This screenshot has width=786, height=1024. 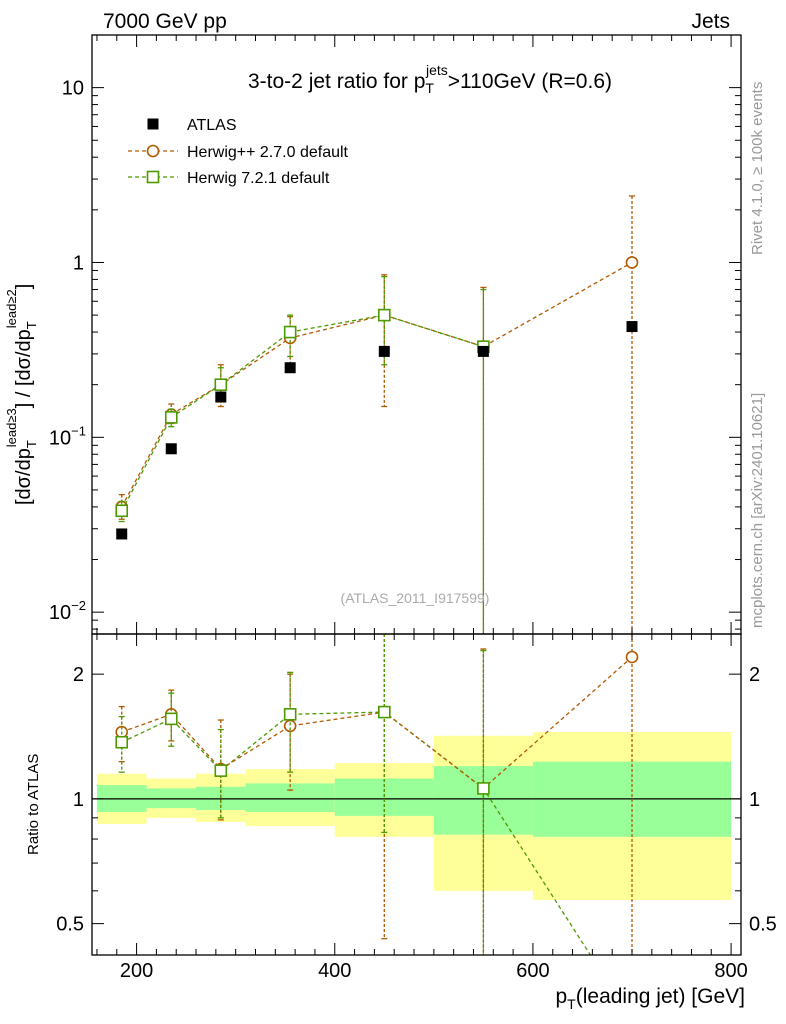 I want to click on analysis-watermark: (ATLAS_2011_I917599), so click(x=415, y=598).